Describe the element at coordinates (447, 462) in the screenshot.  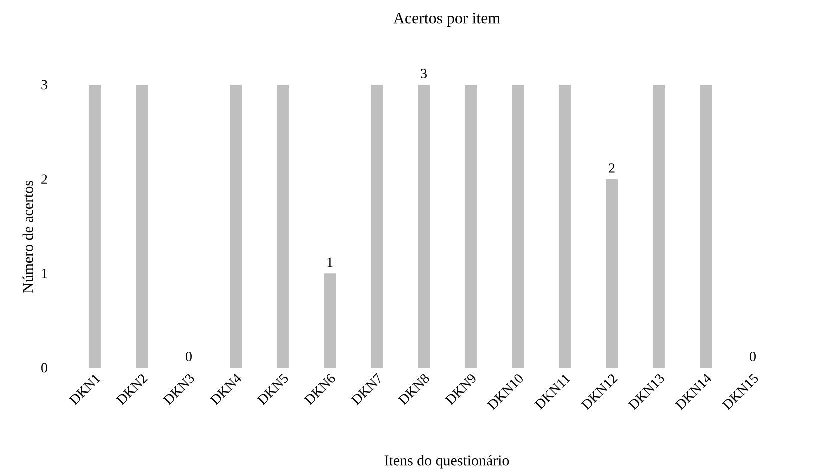
I see `x-axis-title: Itens do questionário` at that location.